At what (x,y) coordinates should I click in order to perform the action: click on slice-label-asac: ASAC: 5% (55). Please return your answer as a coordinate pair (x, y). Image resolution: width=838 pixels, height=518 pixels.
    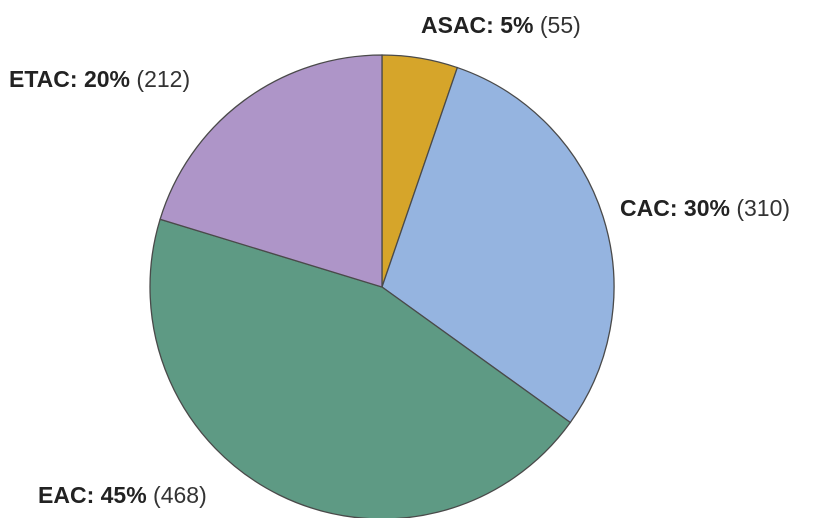
    Looking at the image, I should click on (501, 25).